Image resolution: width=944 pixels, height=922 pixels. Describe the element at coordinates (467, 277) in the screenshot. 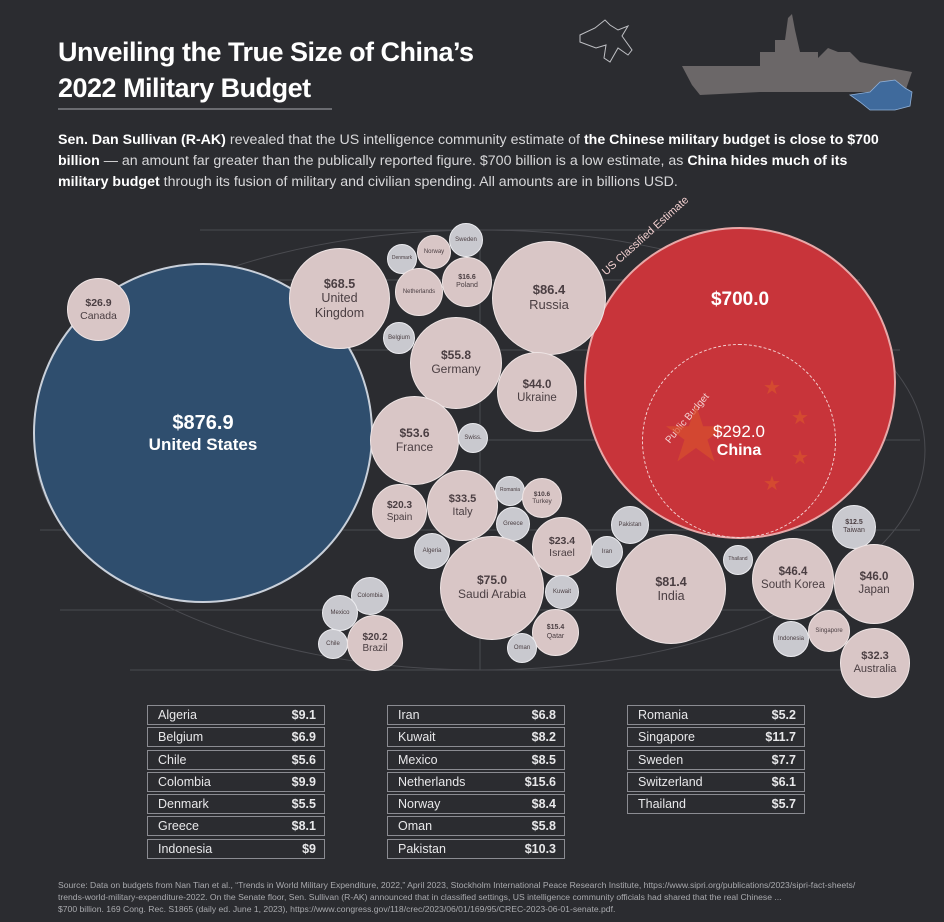

I see `bubble-value: $16.6` at that location.